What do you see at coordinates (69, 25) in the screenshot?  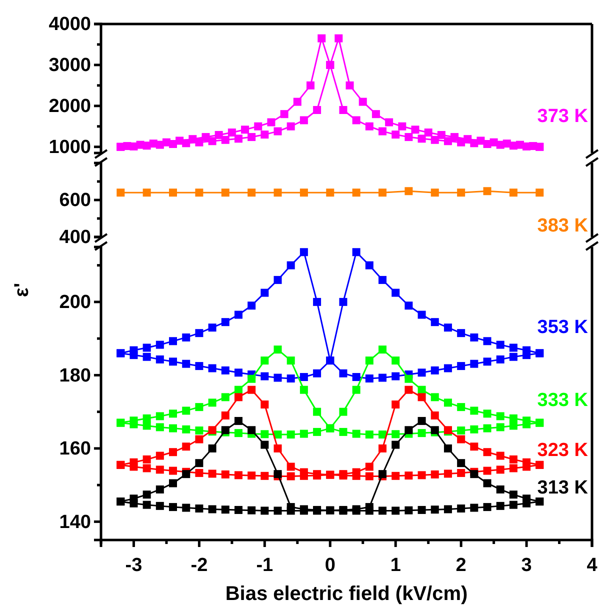 I see `y-tick-label: 4000` at bounding box center [69, 25].